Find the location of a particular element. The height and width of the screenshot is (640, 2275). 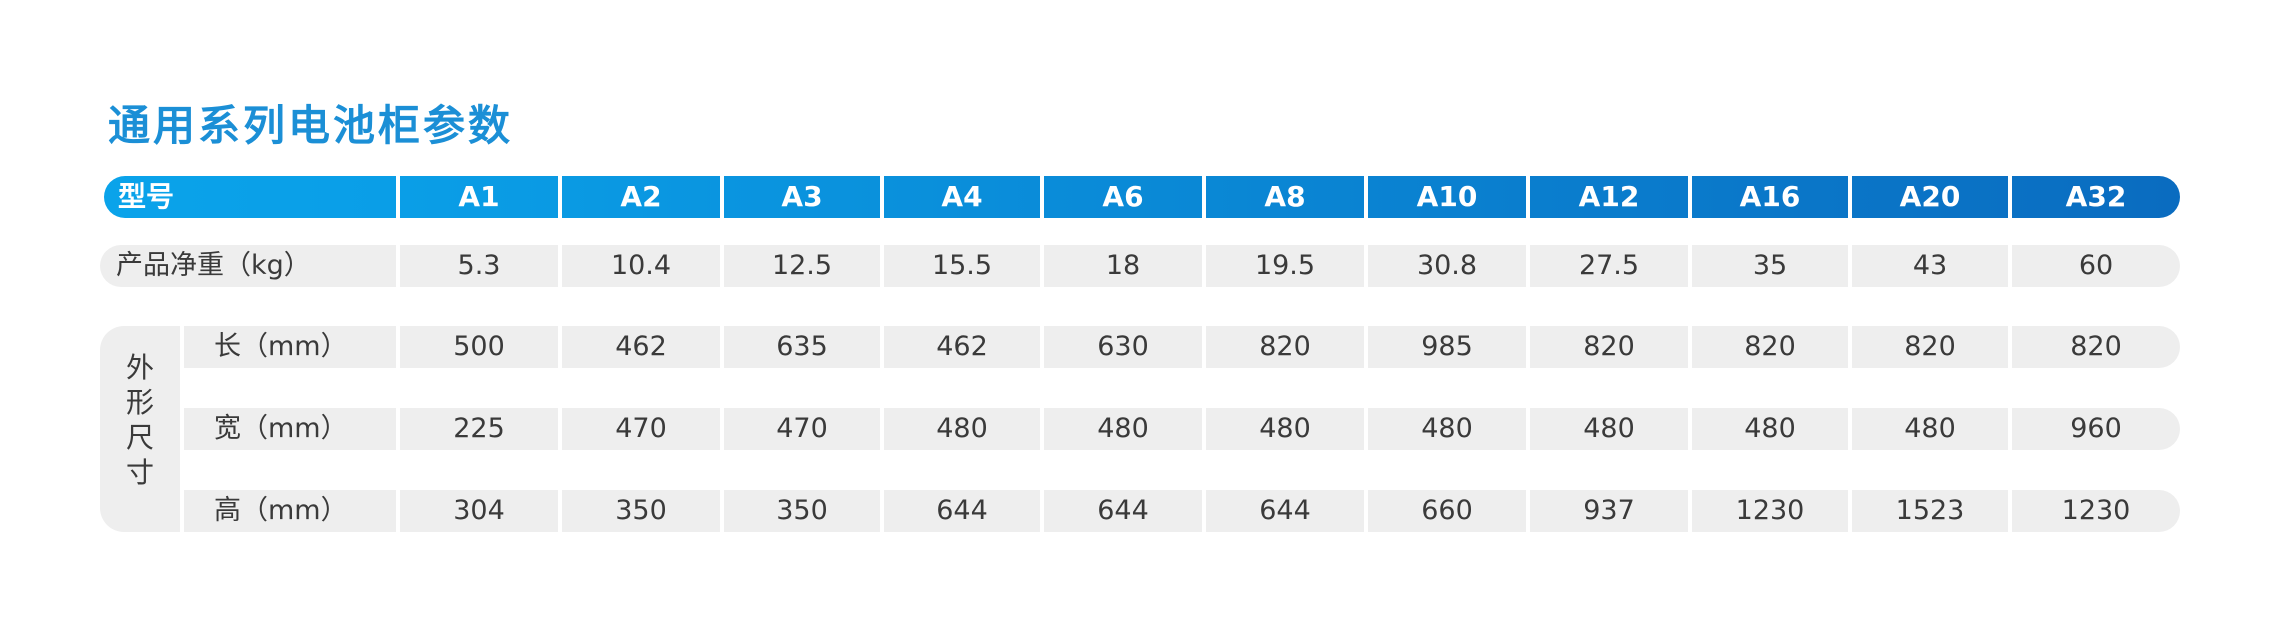

weight-value: 15.5 is located at coordinates (962, 266).